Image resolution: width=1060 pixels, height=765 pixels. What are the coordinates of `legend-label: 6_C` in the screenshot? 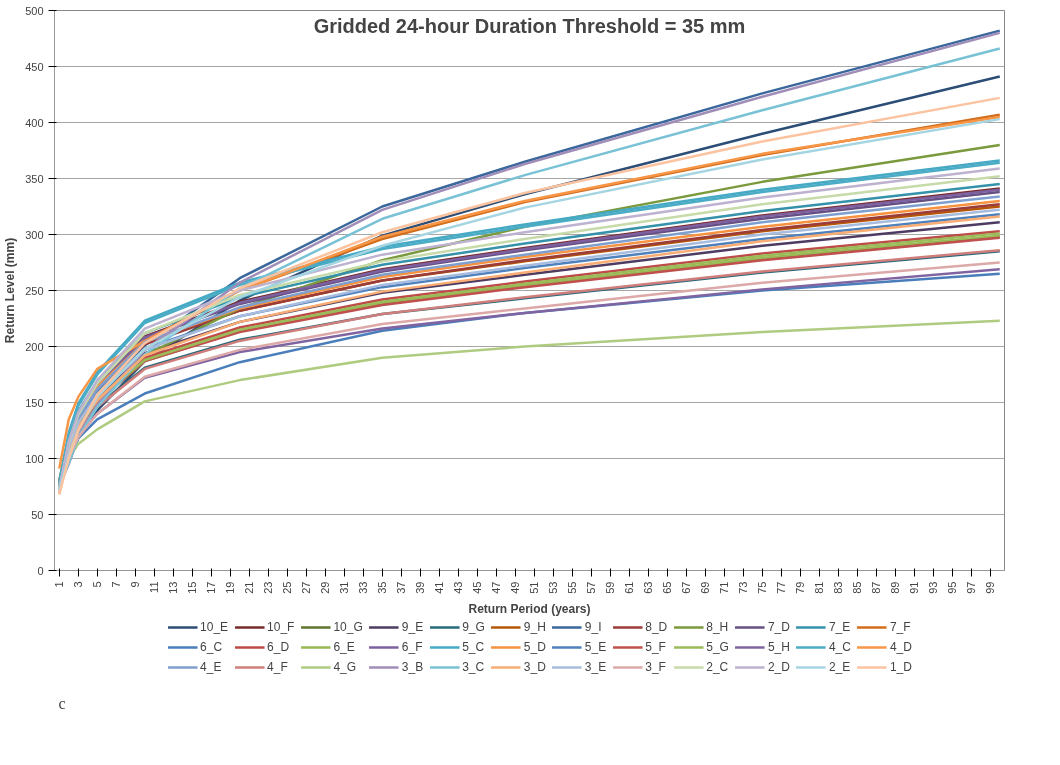 It's located at (211, 647).